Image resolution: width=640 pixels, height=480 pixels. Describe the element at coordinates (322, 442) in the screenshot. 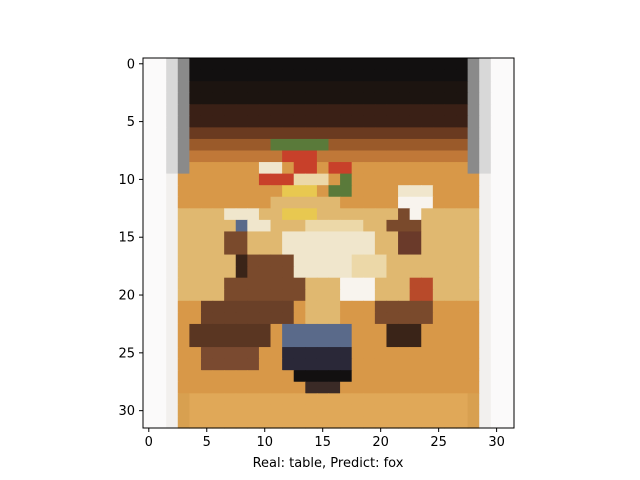

I see `x-tick-label: 15` at that location.